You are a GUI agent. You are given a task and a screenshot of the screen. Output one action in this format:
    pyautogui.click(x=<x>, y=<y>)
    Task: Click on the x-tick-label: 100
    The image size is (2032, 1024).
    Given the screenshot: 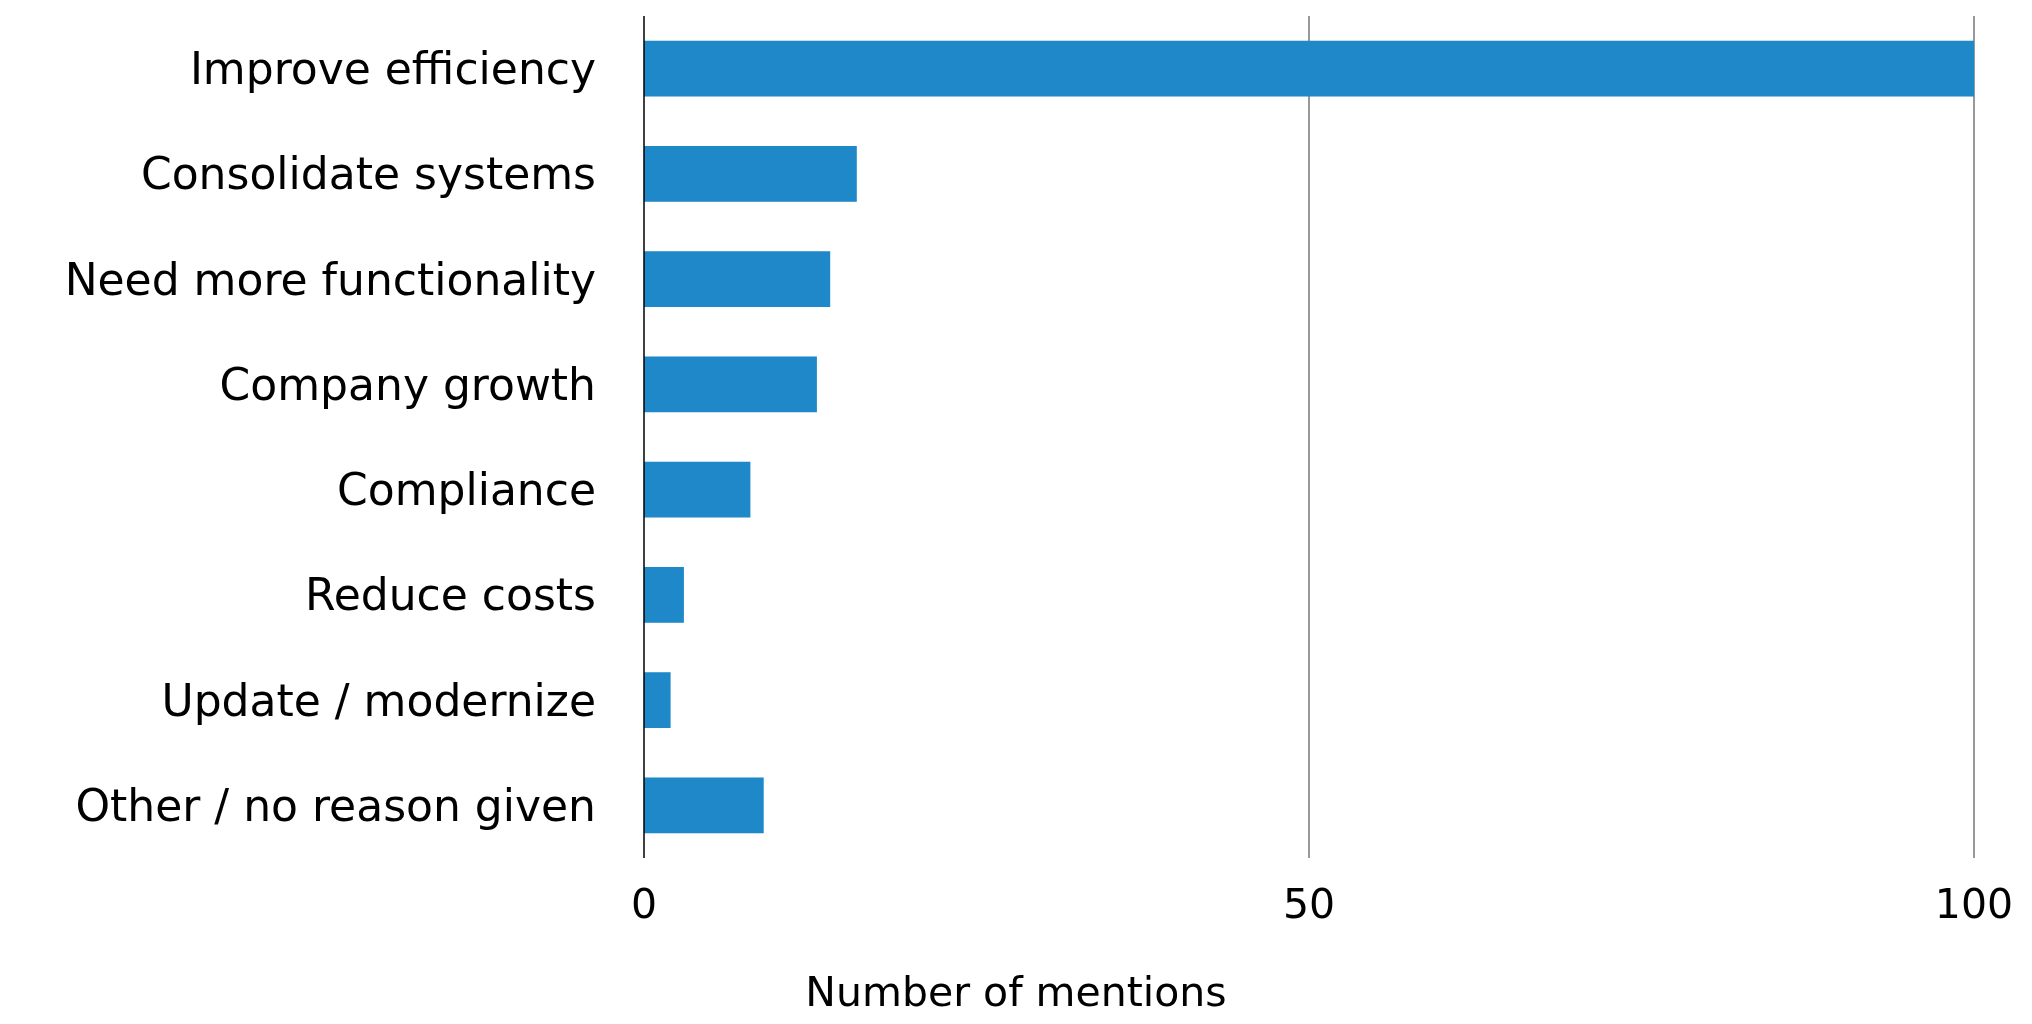 What is the action you would take?
    pyautogui.click(x=1974, y=904)
    